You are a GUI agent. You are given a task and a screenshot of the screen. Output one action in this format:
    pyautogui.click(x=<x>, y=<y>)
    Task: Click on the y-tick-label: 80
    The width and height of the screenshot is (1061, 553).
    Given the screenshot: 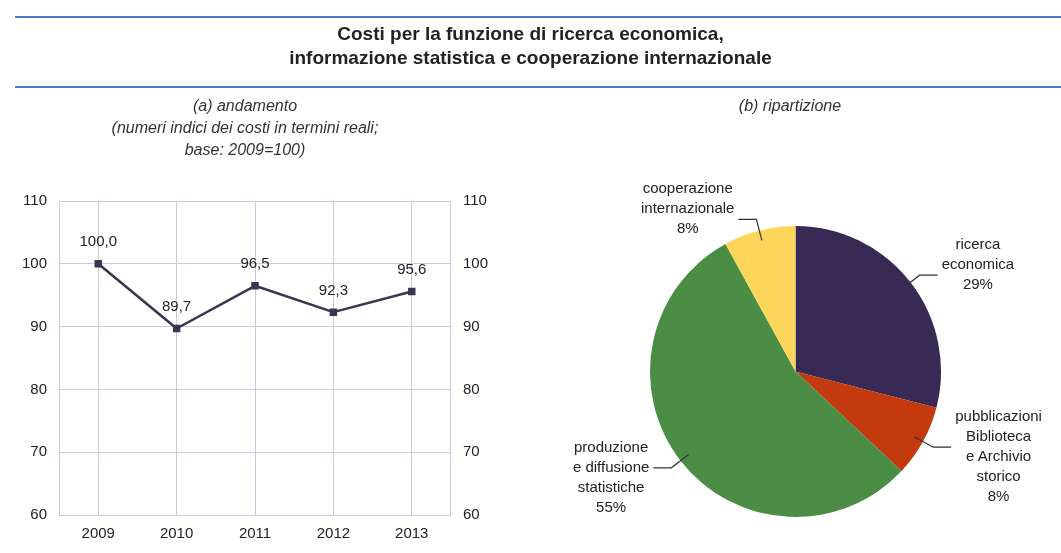 What is the action you would take?
    pyautogui.click(x=39, y=388)
    